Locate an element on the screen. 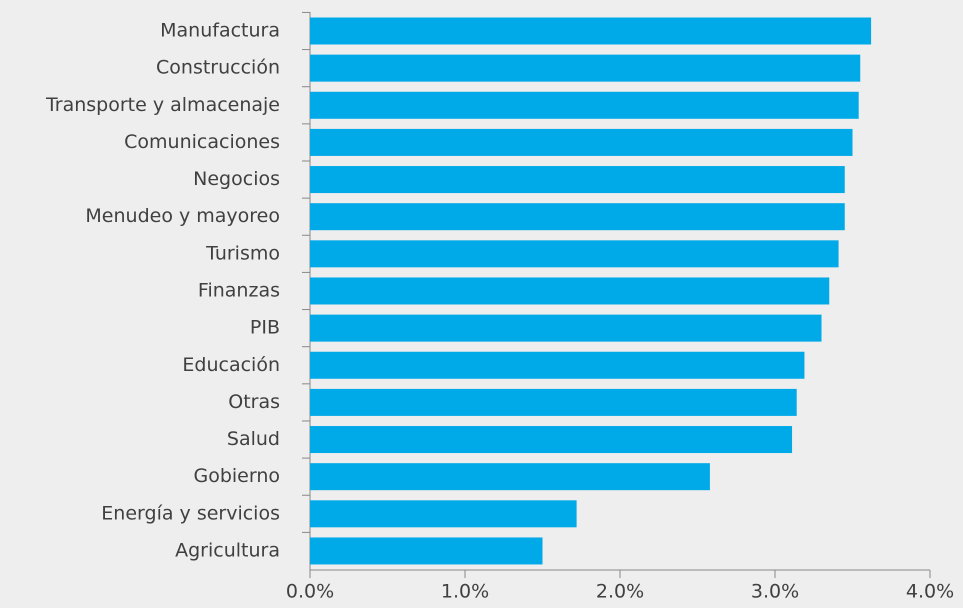 This screenshot has width=963, height=608. y-tick-label: Gobierno is located at coordinates (236, 476).